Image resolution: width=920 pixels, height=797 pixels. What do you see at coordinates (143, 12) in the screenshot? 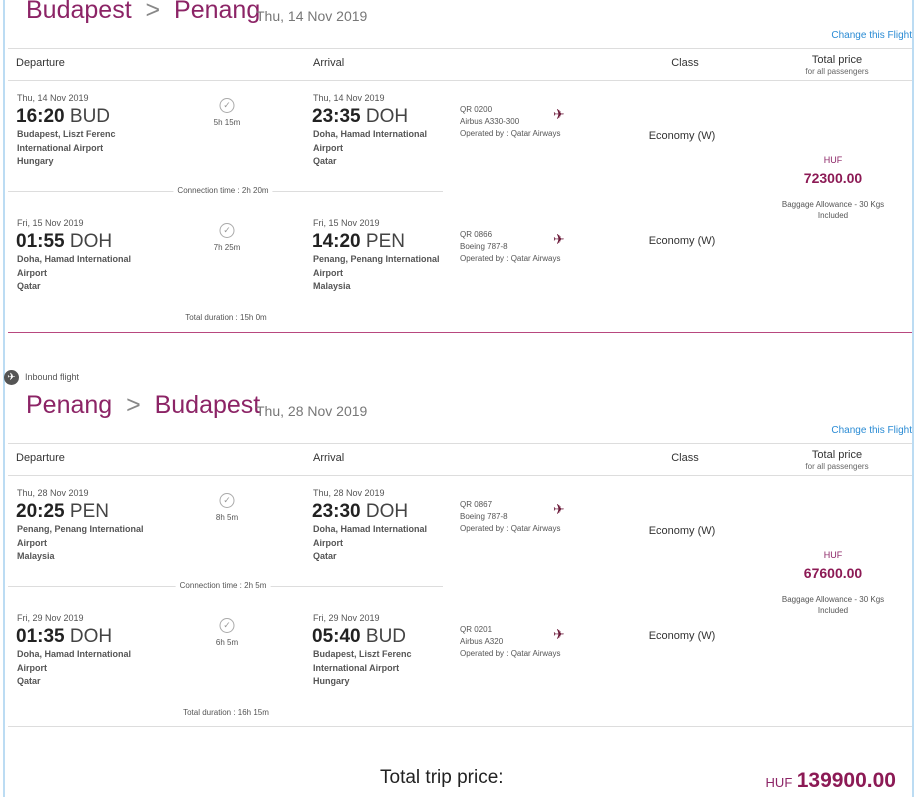
I see `route-title: Budapest > Penang` at bounding box center [143, 12].